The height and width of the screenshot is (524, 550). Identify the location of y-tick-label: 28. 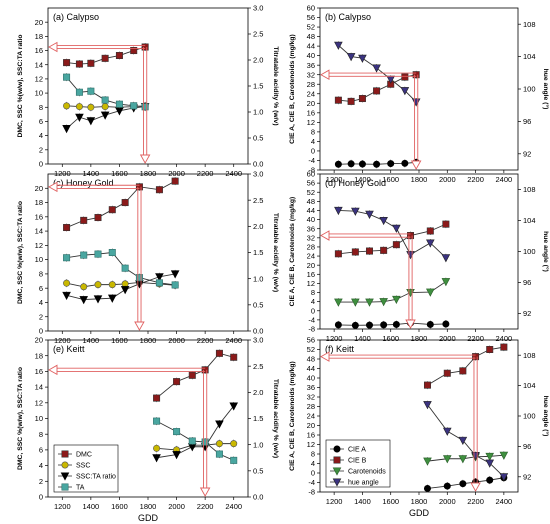
(311, 247).